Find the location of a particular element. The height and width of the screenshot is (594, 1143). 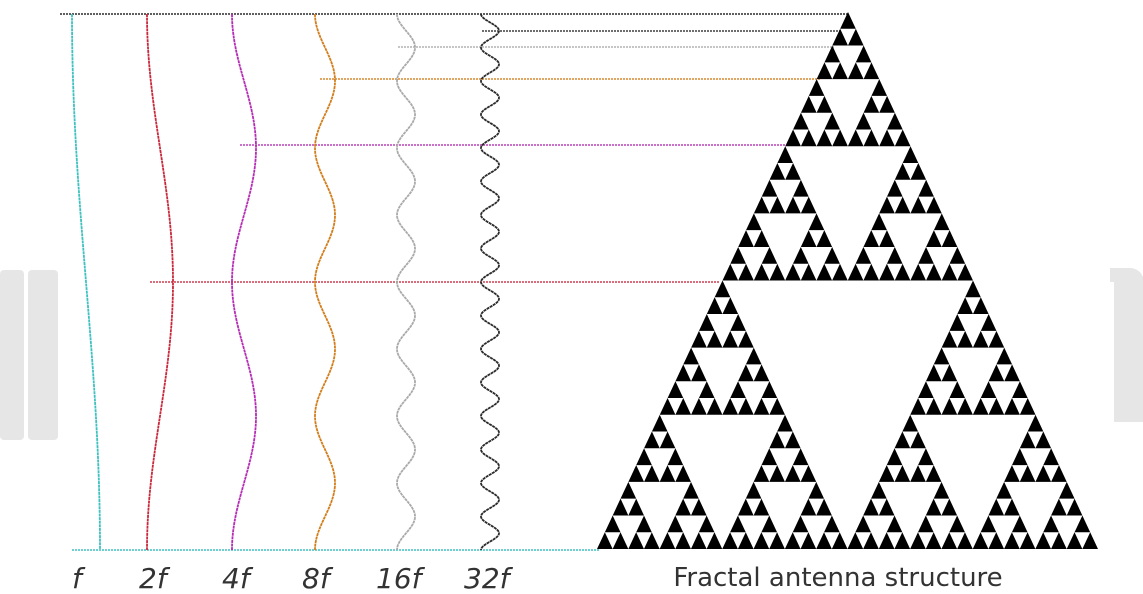

wave-4f is located at coordinates (244, 282).